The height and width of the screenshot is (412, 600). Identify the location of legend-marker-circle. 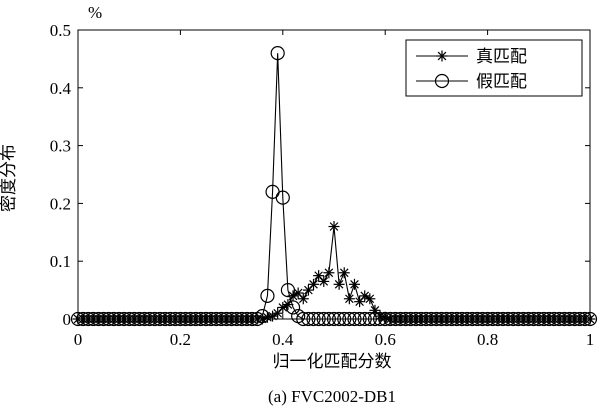
(442, 81).